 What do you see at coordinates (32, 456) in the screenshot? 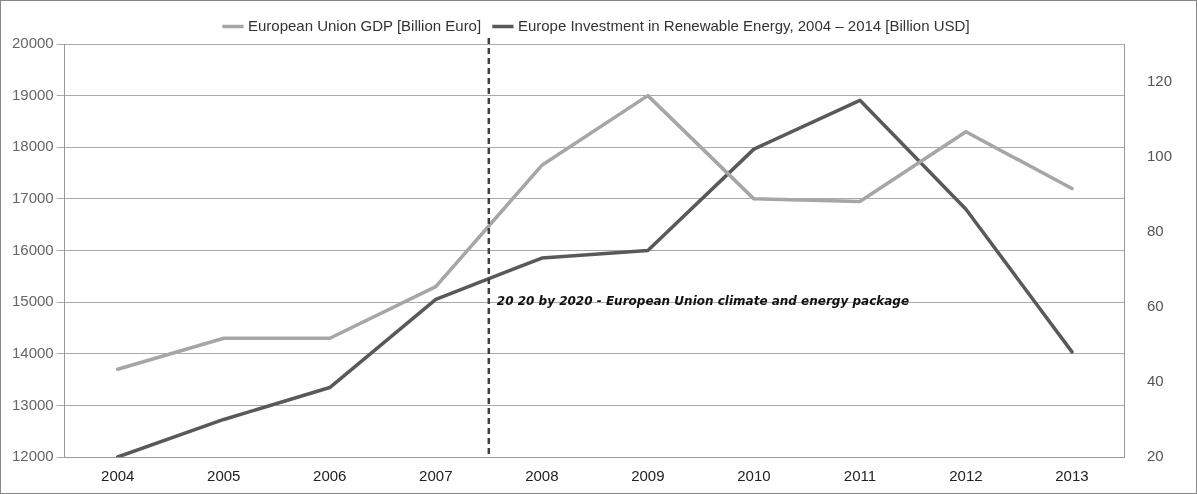
I see `y-tick-label: 12000` at bounding box center [32, 456].